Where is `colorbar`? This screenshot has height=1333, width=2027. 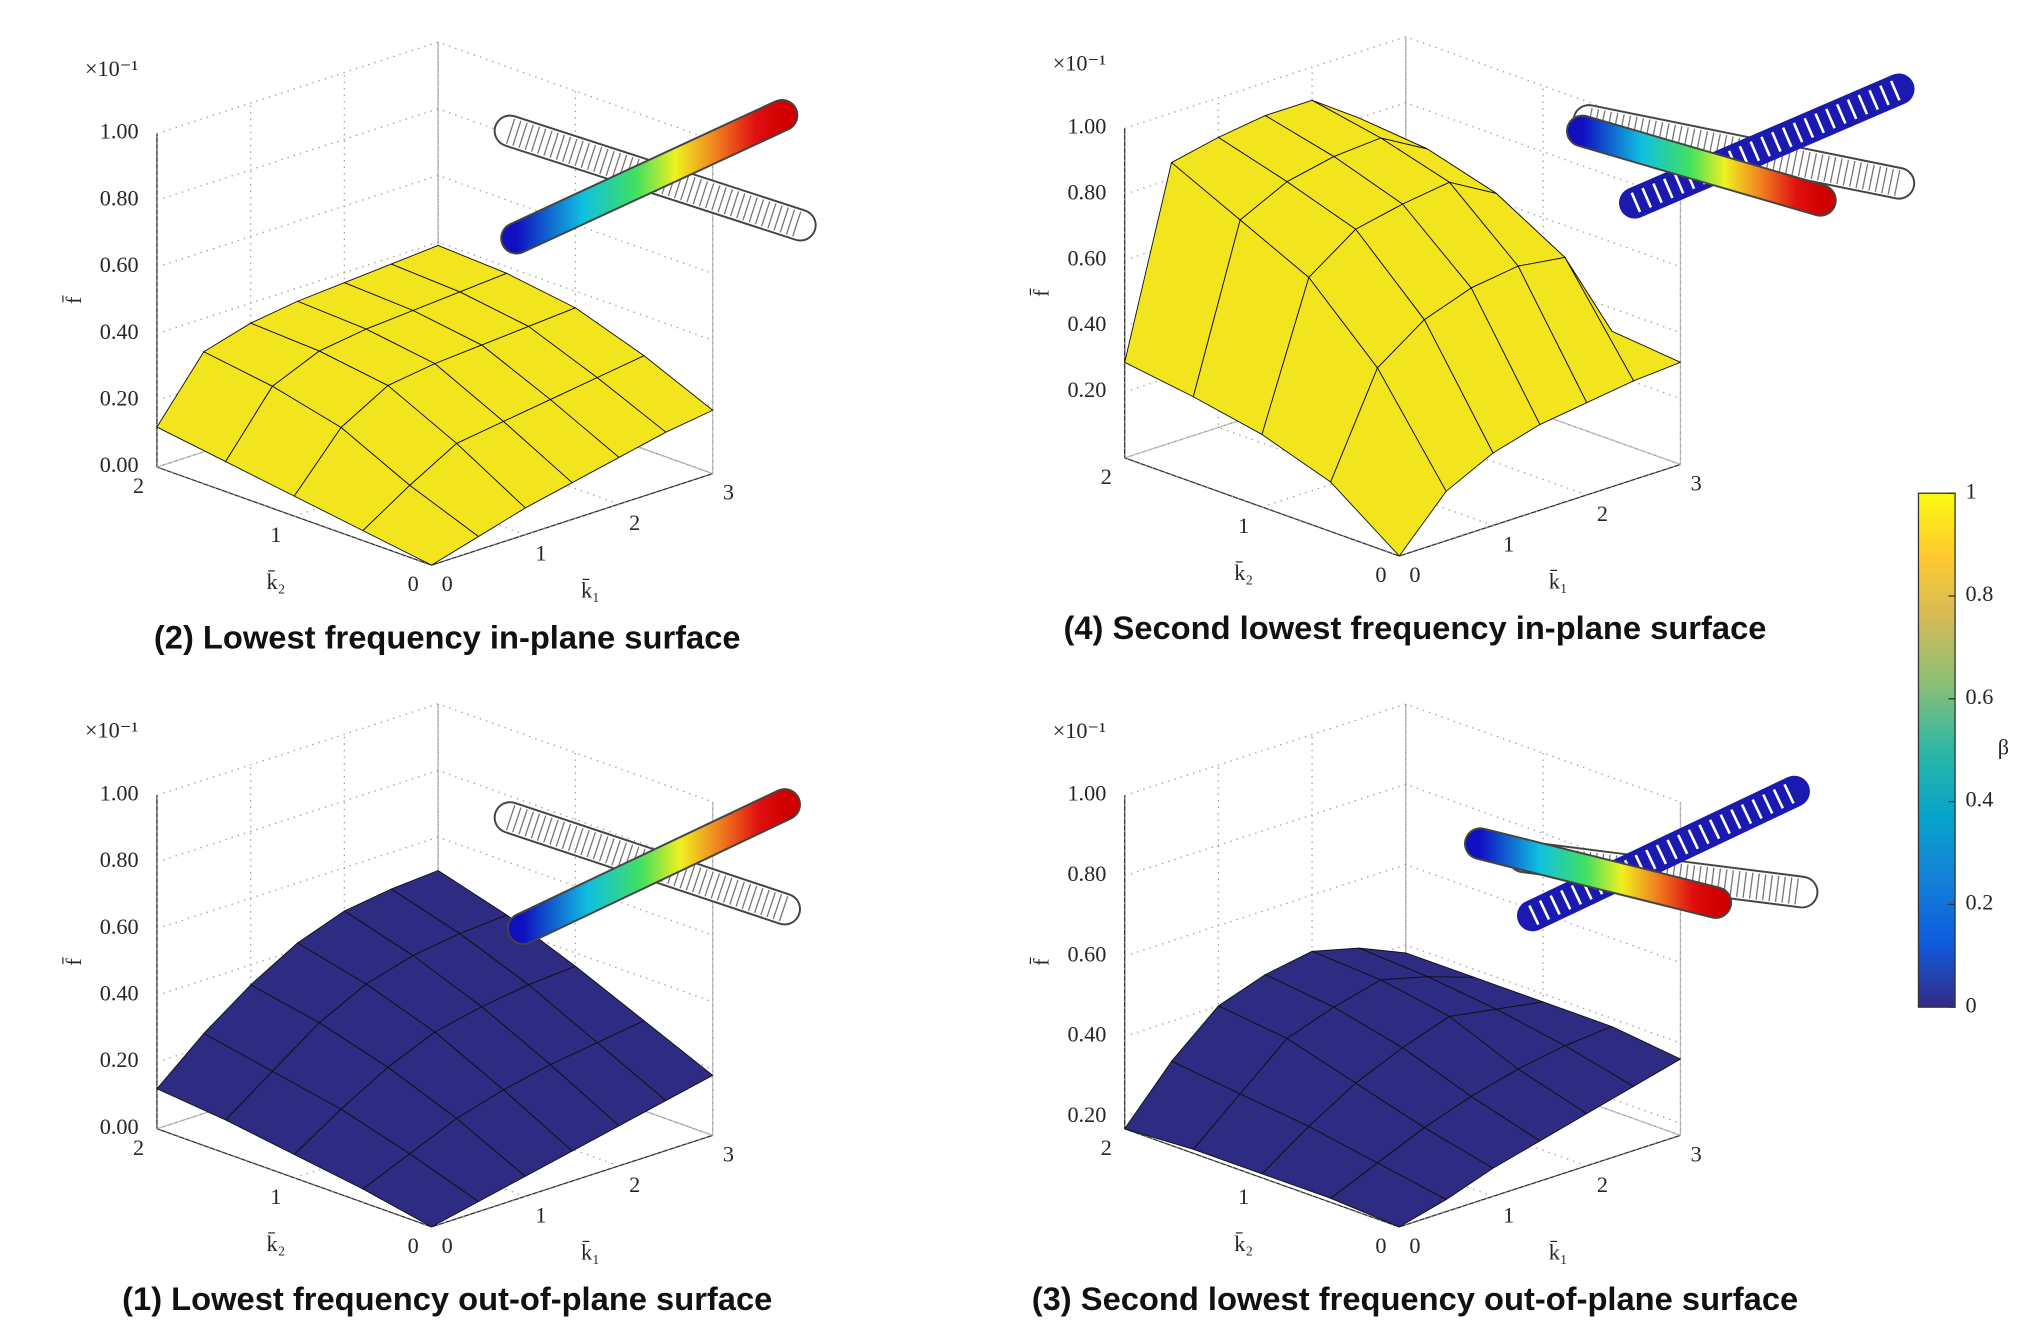 colorbar is located at coordinates (1936, 750).